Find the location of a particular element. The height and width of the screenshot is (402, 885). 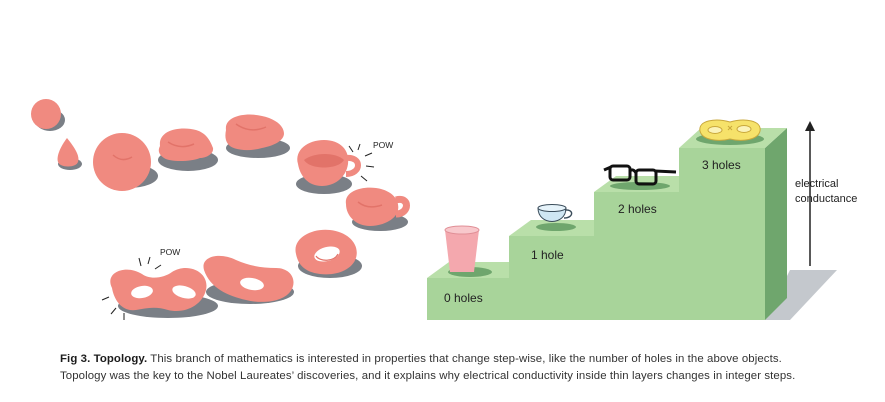

conductance-label-line1: electrical is located at coordinates (816, 184).